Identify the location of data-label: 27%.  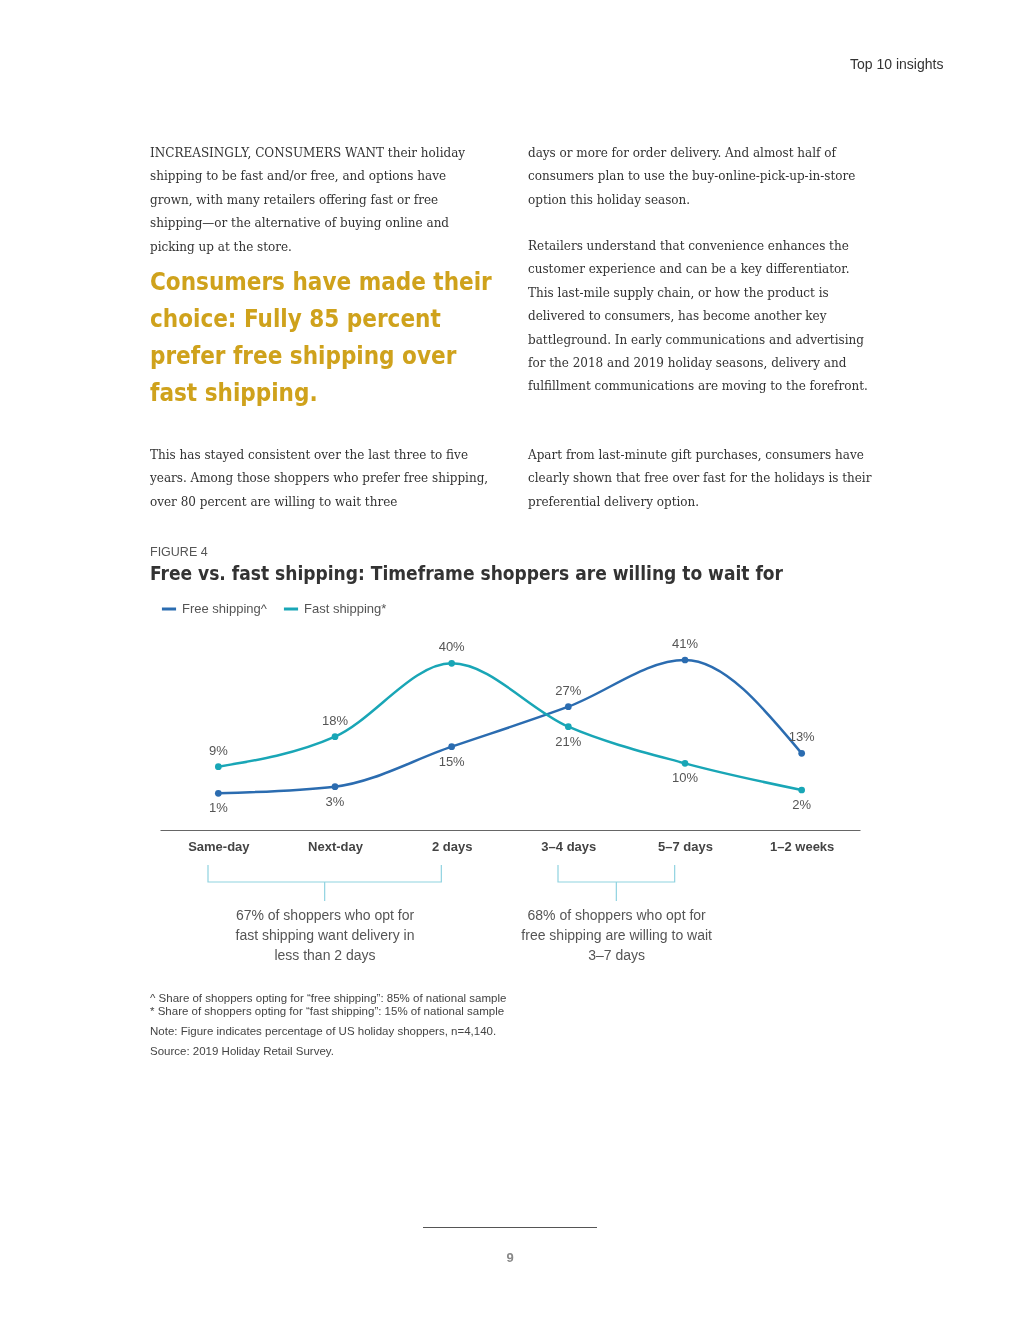
(568, 690).